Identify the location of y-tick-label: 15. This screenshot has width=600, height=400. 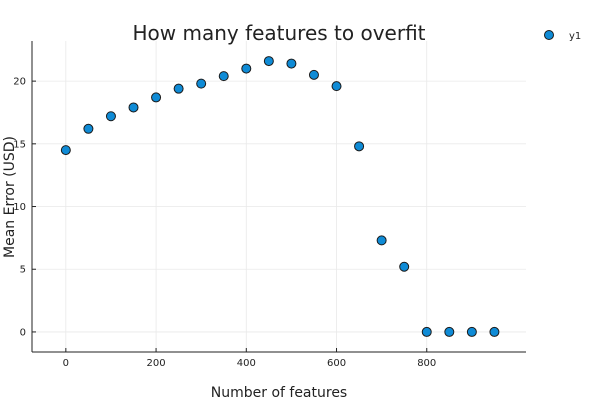
(19, 144).